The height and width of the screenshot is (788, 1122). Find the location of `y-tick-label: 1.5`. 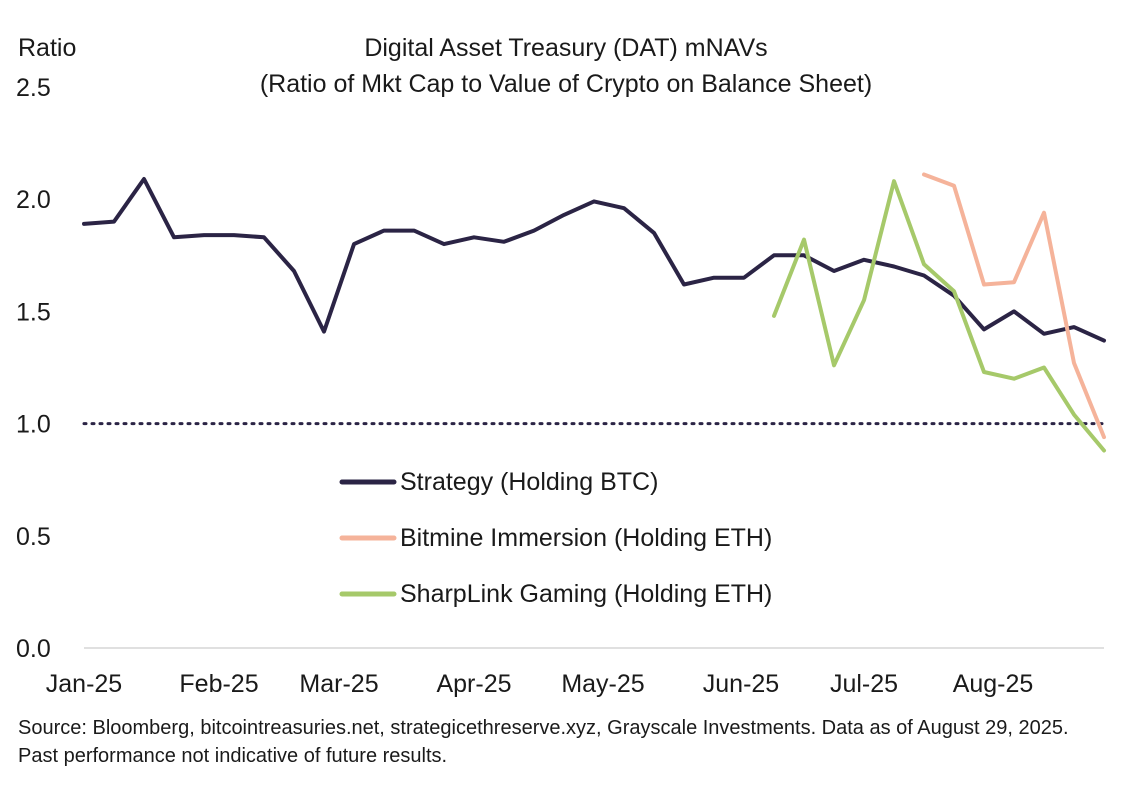

y-tick-label: 1.5 is located at coordinates (33, 312).